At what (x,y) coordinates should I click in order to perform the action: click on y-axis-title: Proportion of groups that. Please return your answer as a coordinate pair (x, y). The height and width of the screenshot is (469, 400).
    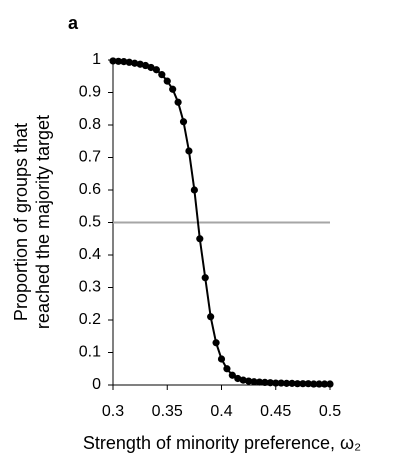
    Looking at the image, I should click on (21, 222).